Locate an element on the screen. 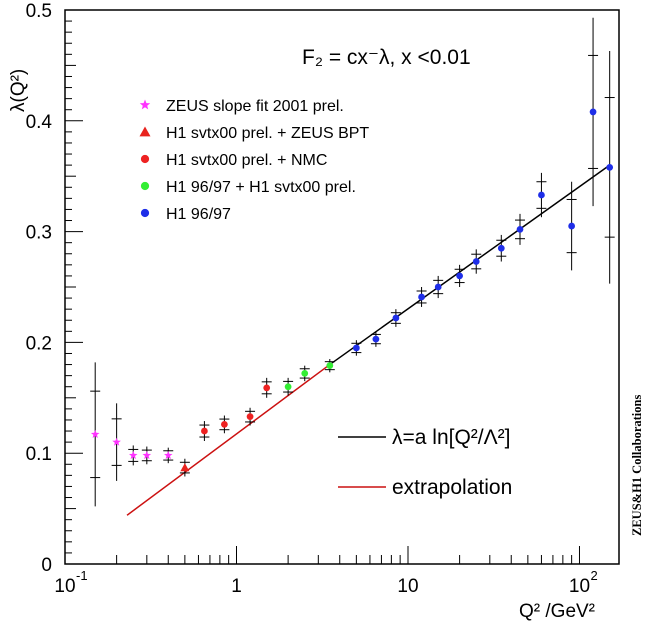  legend-label: H1 svtx00 prel. + NMC is located at coordinates (246, 160).